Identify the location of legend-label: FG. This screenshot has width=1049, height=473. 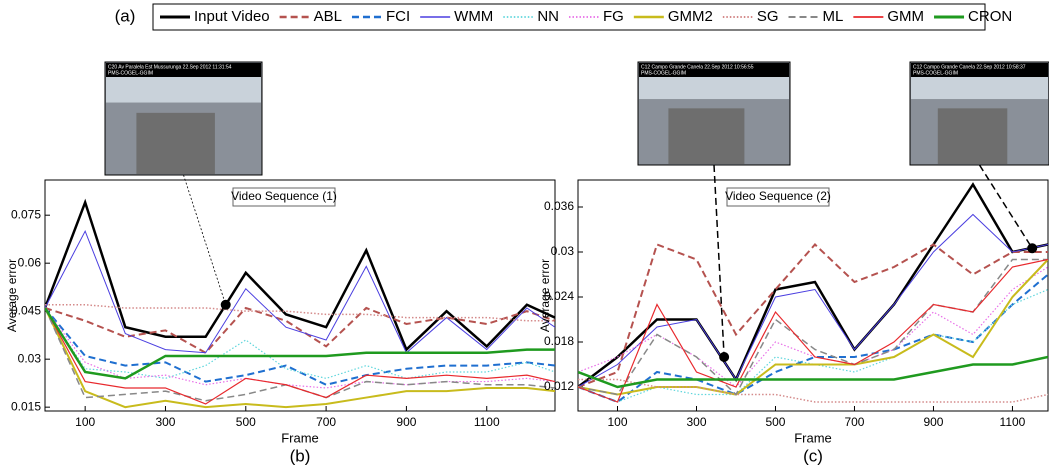
(613, 16).